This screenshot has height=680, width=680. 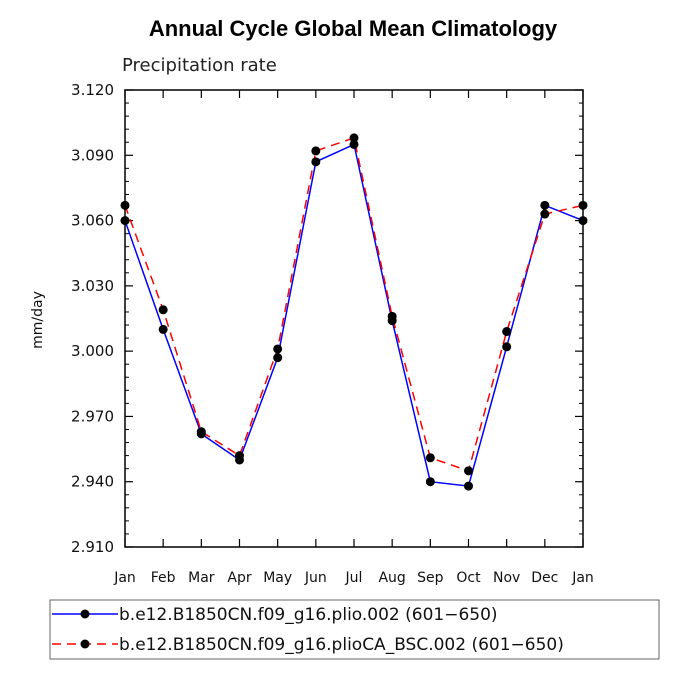 I want to click on y-axis-label: mm/day, so click(x=38, y=320).